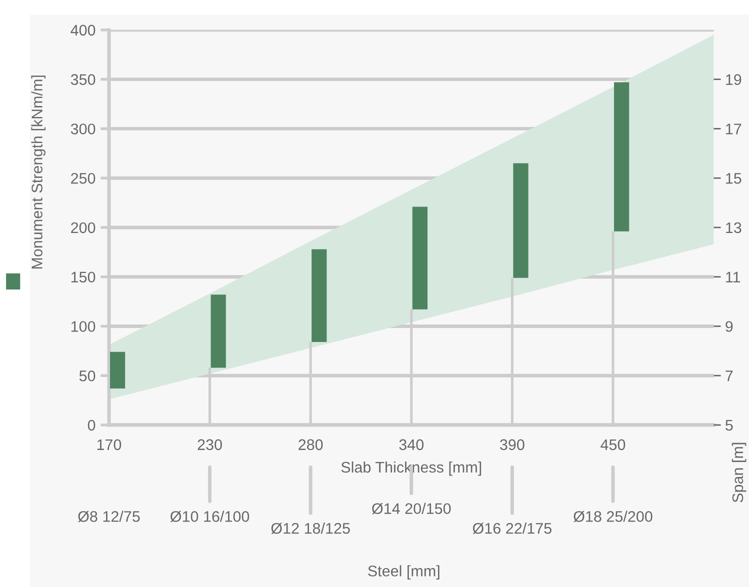 The width and height of the screenshot is (749, 587). What do you see at coordinates (411, 468) in the screenshot?
I see `x-axis-title: Slab Thickness [mm]` at bounding box center [411, 468].